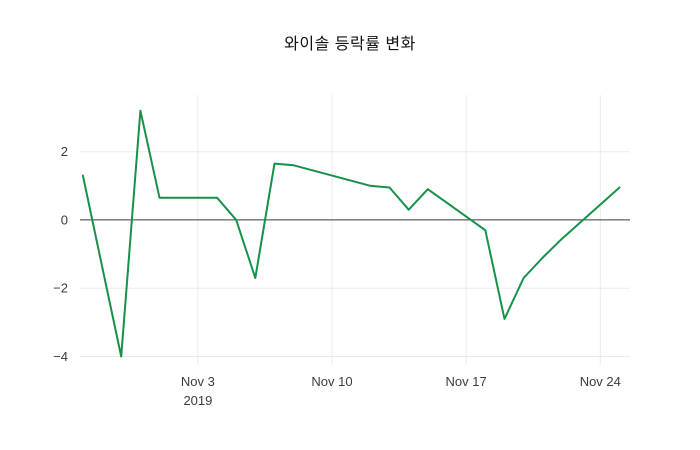  Describe the element at coordinates (198, 381) in the screenshot. I see `x-tick-label: Nov 3` at that location.